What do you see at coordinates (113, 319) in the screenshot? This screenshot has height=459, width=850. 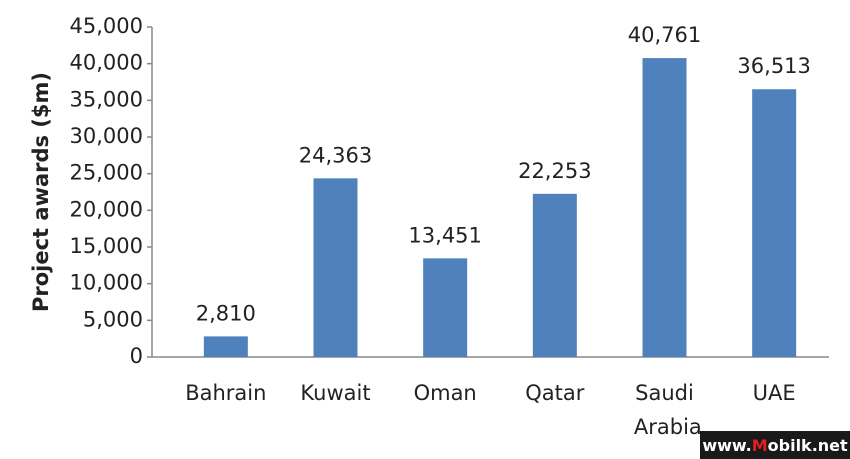 I see `y-tick-label: 5,000` at bounding box center [113, 319].